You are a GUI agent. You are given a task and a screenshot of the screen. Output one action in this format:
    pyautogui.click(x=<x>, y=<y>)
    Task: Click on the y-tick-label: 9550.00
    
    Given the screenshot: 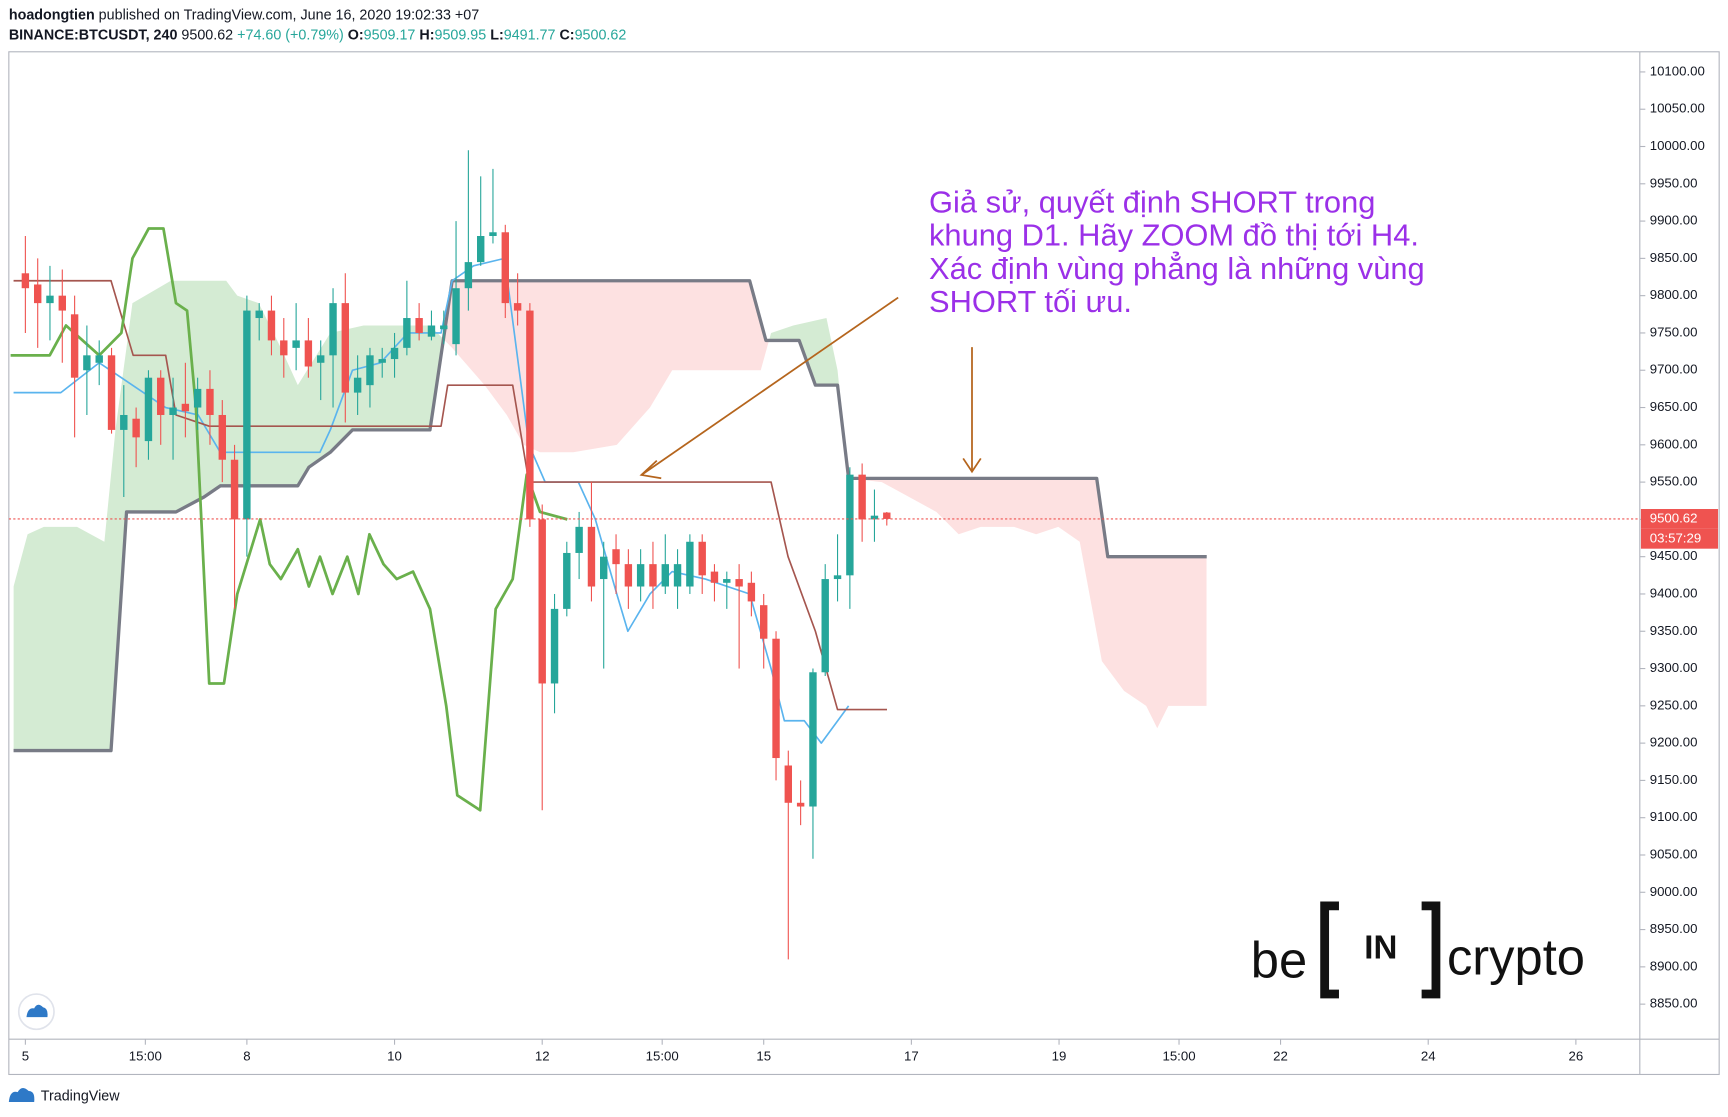 What is the action you would take?
    pyautogui.click(x=1674, y=481)
    